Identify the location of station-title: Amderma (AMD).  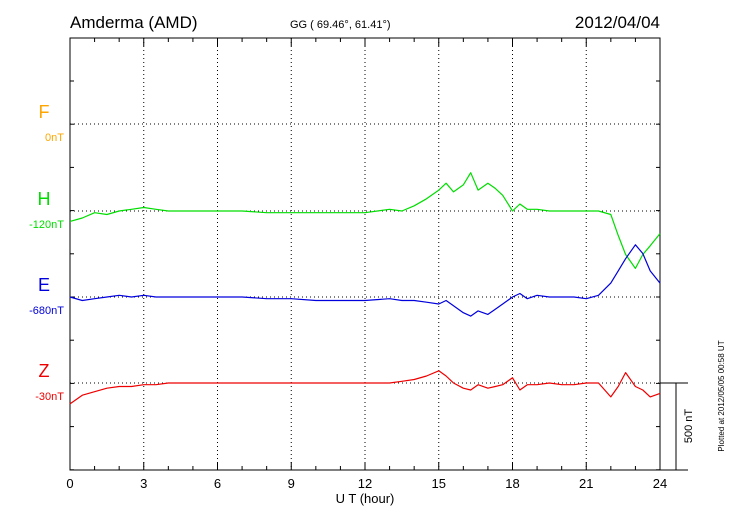
(134, 22).